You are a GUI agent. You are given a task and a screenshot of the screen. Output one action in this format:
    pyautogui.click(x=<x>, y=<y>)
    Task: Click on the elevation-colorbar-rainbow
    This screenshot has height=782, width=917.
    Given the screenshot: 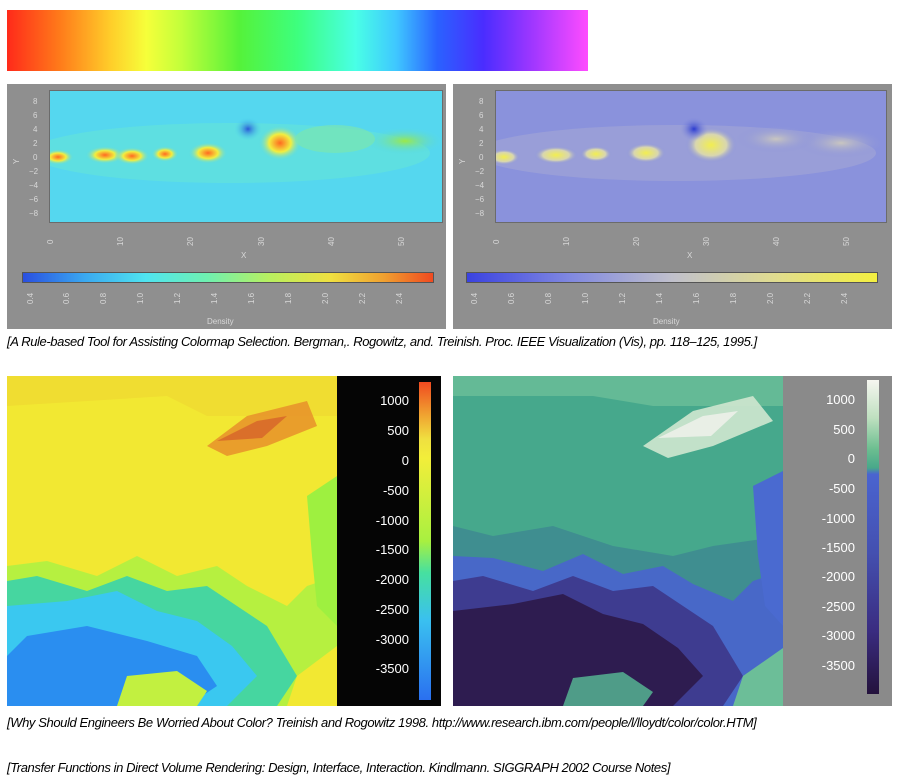 What is the action you would take?
    pyautogui.click(x=425, y=541)
    